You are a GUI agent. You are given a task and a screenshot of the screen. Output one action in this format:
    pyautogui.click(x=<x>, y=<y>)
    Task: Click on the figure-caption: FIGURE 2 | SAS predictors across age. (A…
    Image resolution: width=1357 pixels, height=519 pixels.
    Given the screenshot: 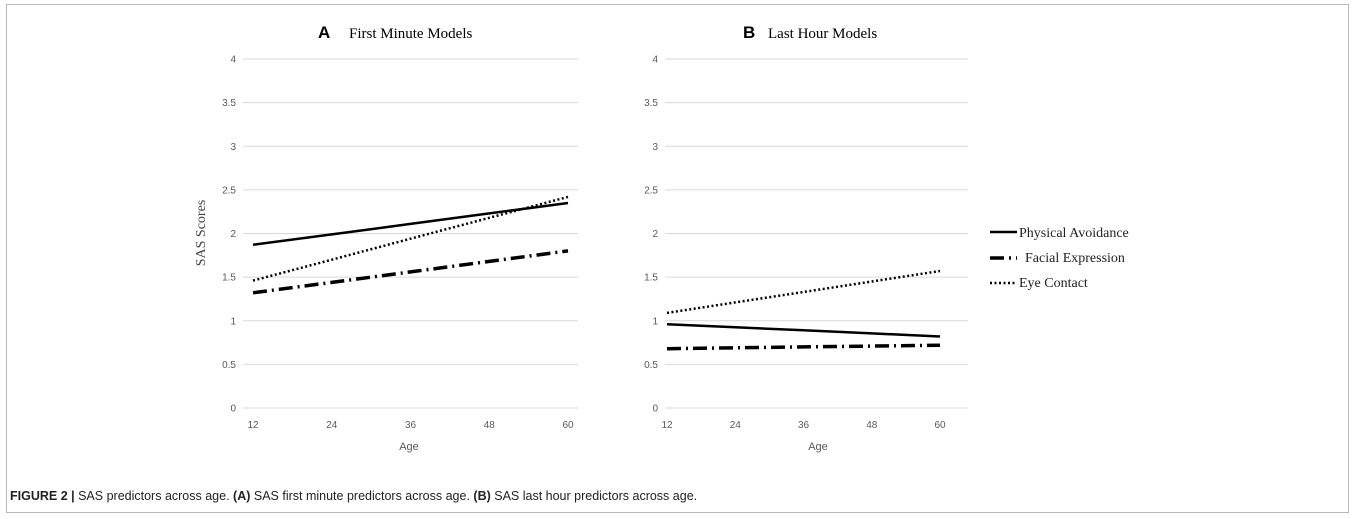 What is the action you would take?
    pyautogui.click(x=675, y=496)
    